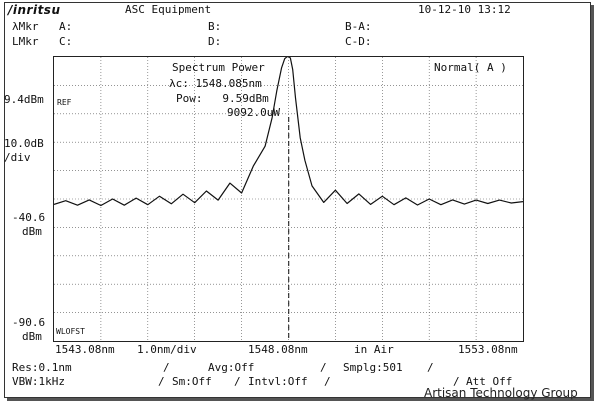 The width and height of the screenshot is (600, 404). I want to click on peak-power: Pow: 9.59dBm, so click(222, 98).